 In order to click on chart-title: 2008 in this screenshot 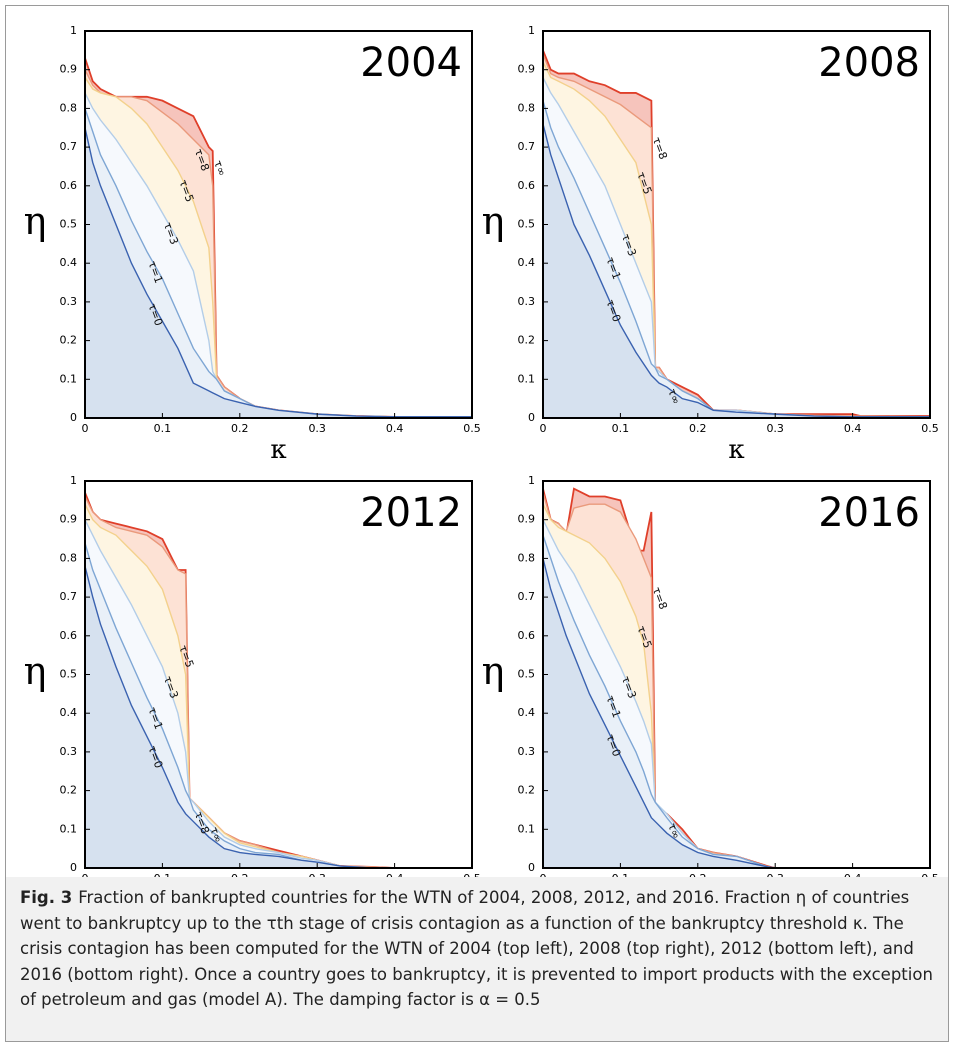, I will do `click(869, 63)`.